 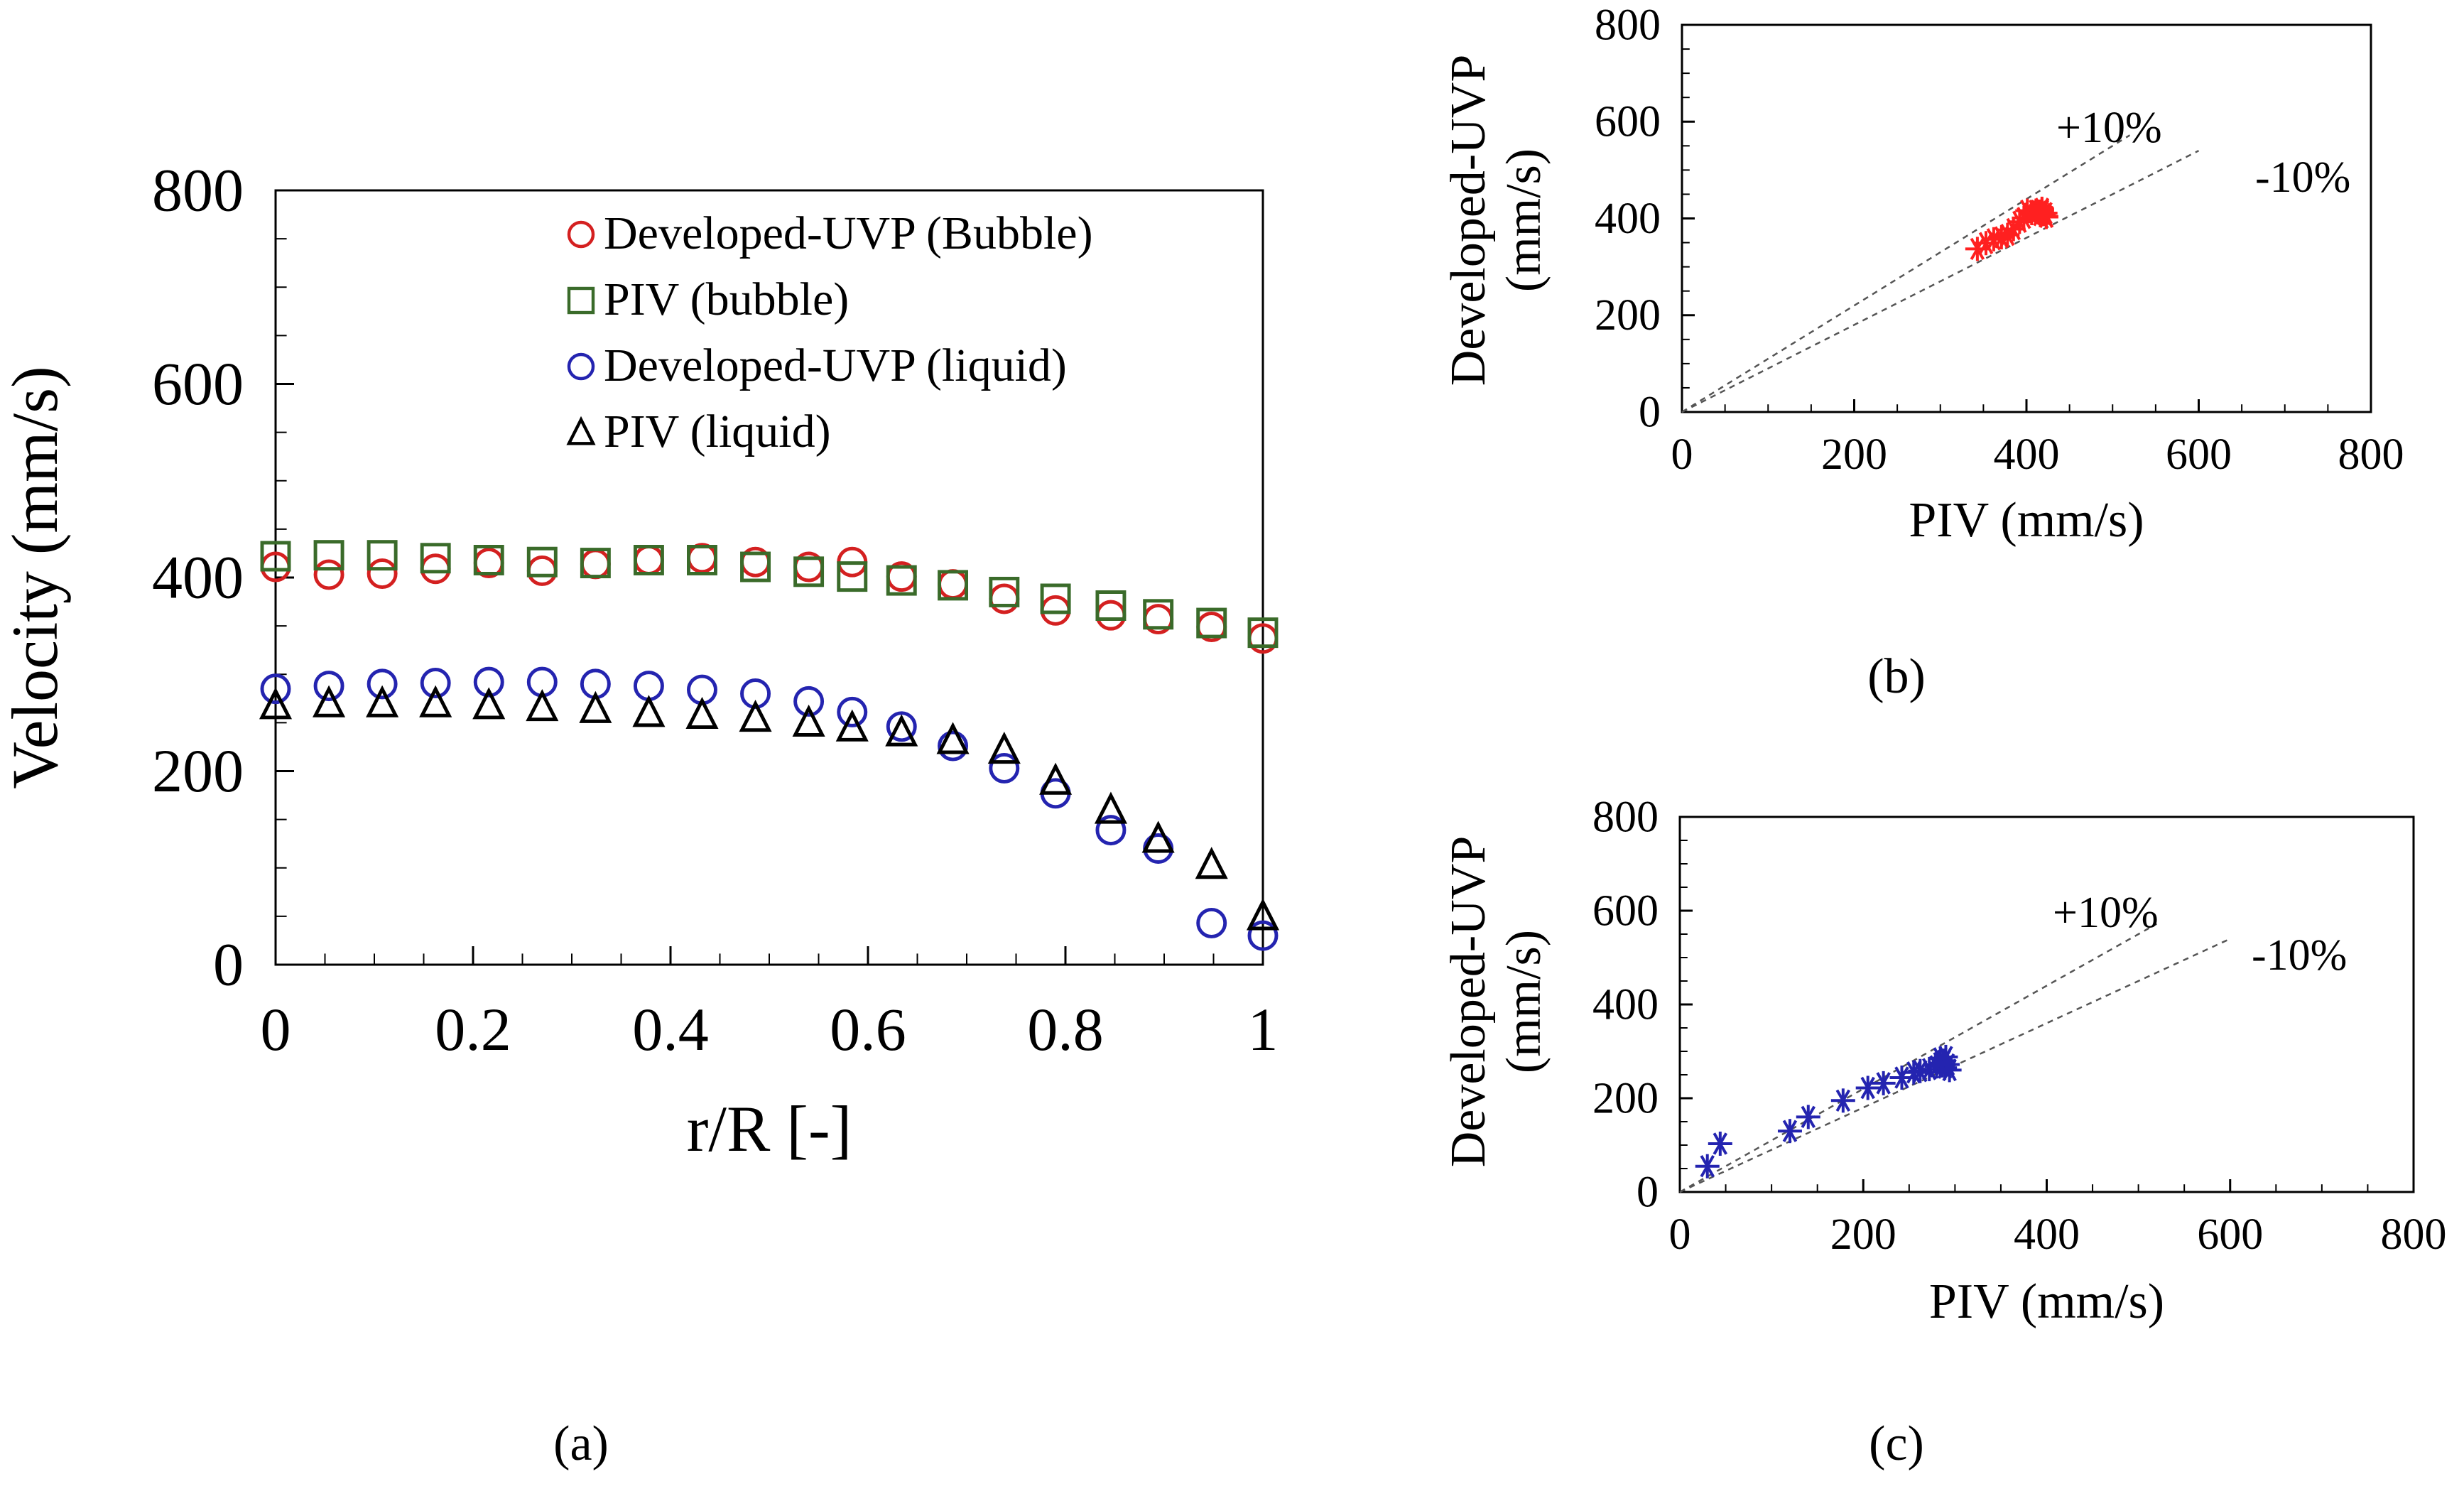 I want to click on x-tick-label: 1, so click(x=1263, y=1029).